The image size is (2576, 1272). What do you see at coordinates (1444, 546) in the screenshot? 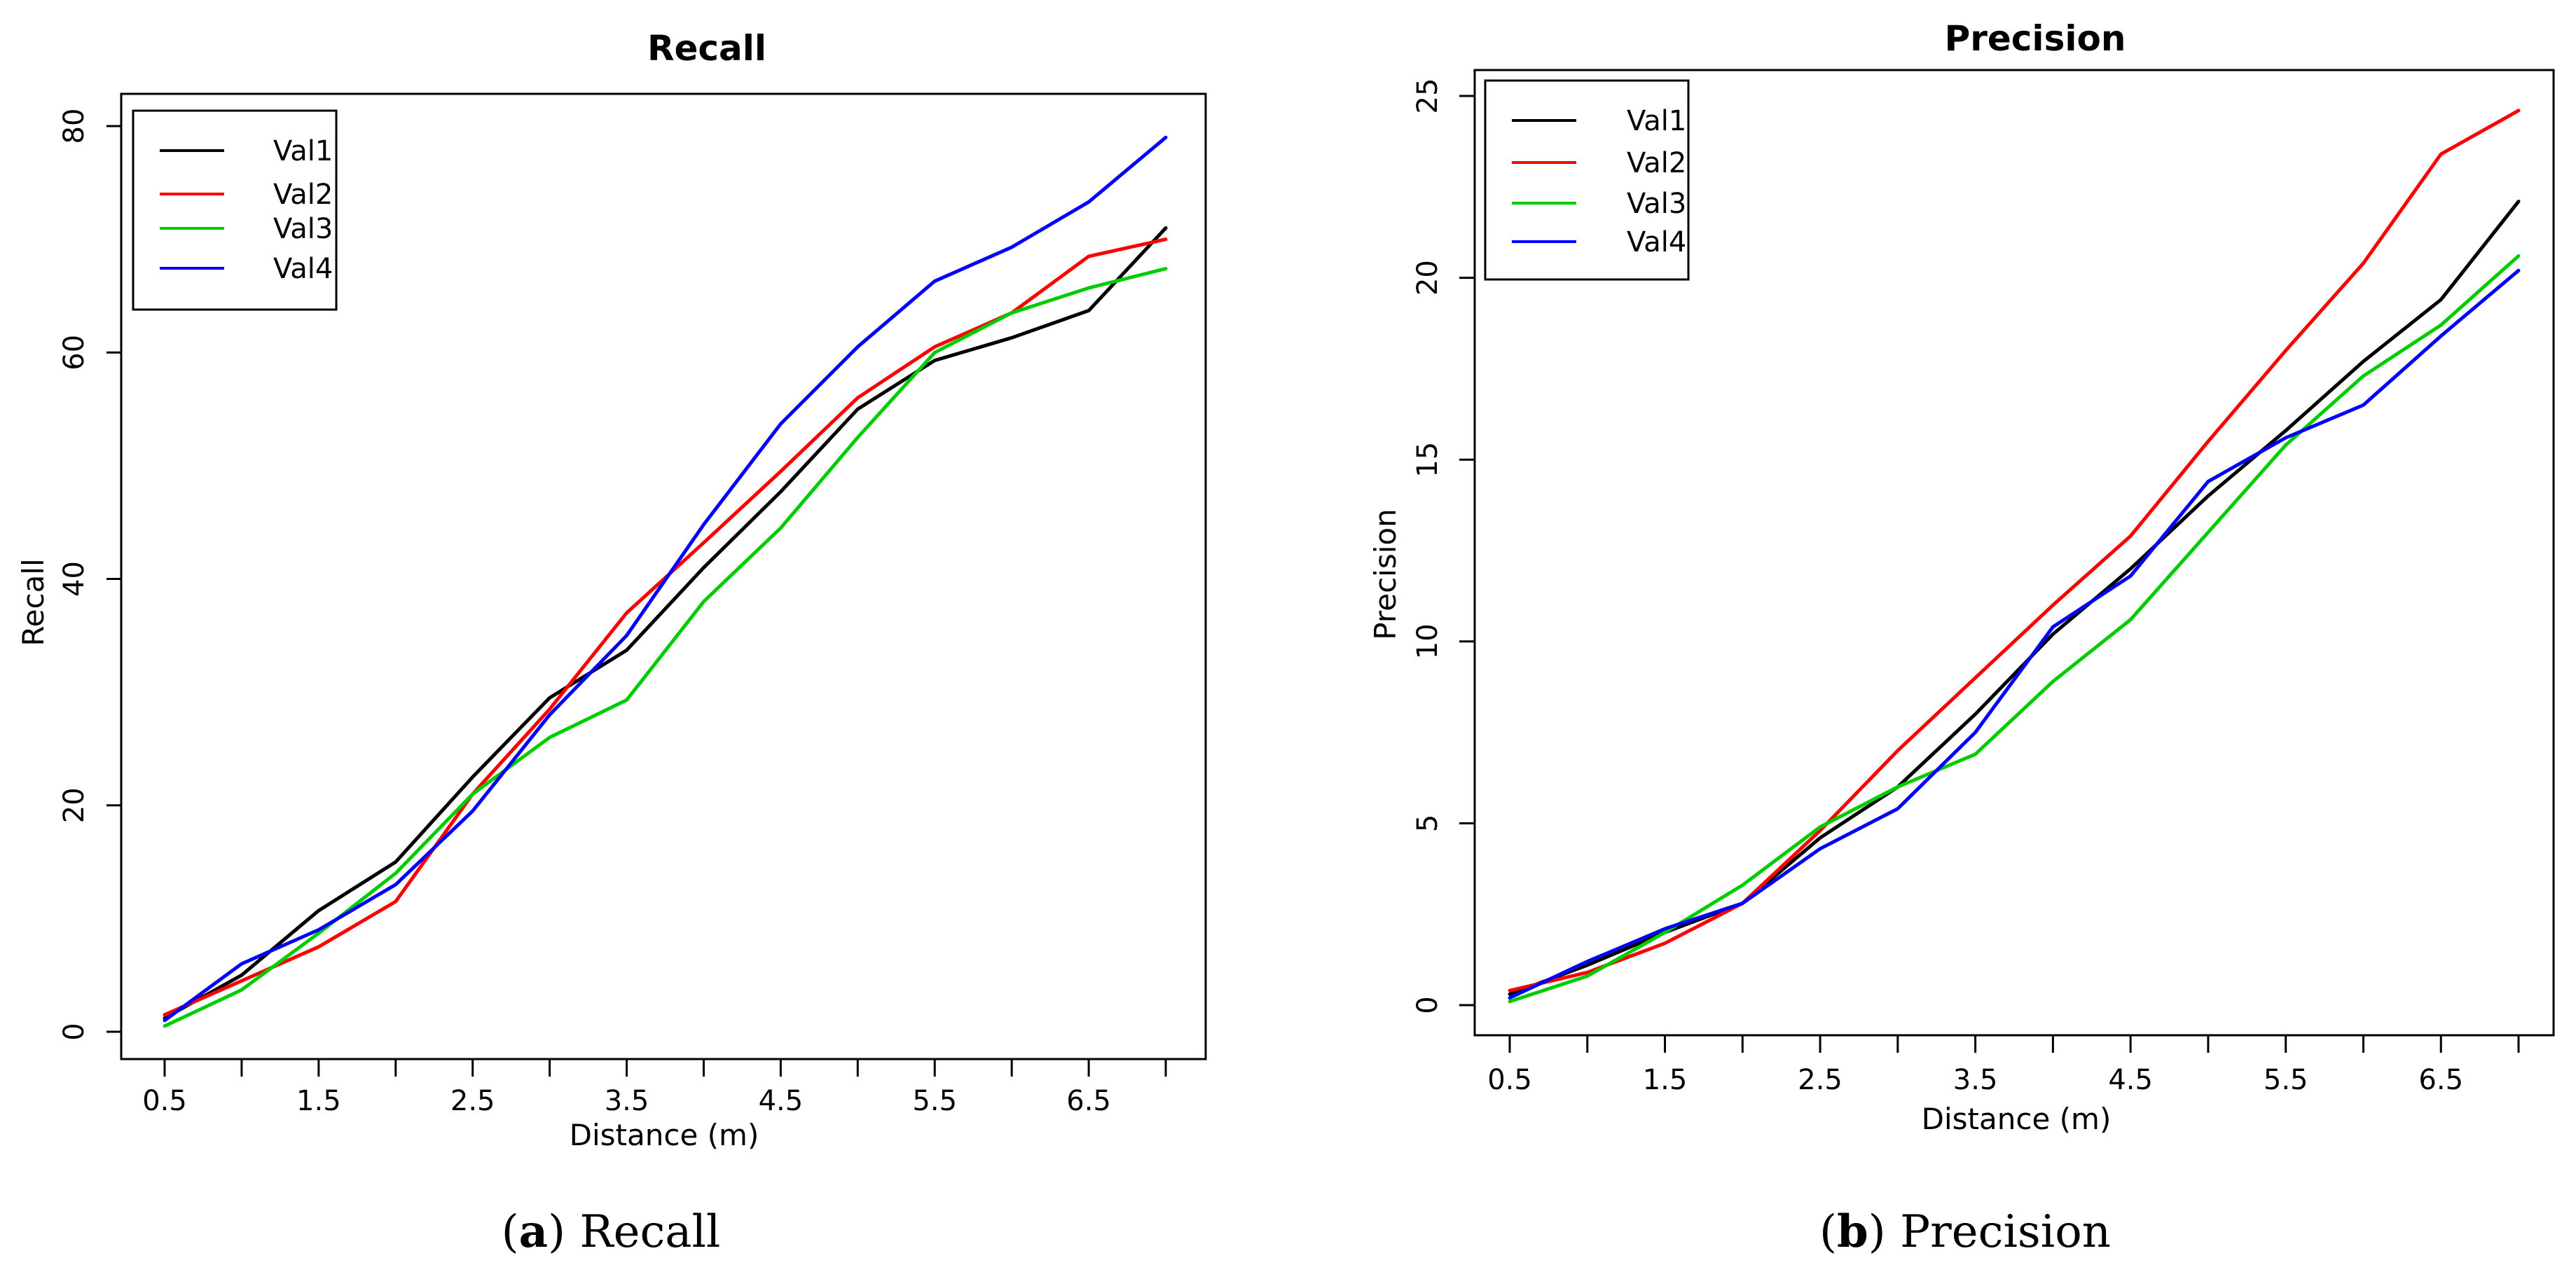
I see `precision-y-axis: 0 5 10 15 20 25` at bounding box center [1444, 546].